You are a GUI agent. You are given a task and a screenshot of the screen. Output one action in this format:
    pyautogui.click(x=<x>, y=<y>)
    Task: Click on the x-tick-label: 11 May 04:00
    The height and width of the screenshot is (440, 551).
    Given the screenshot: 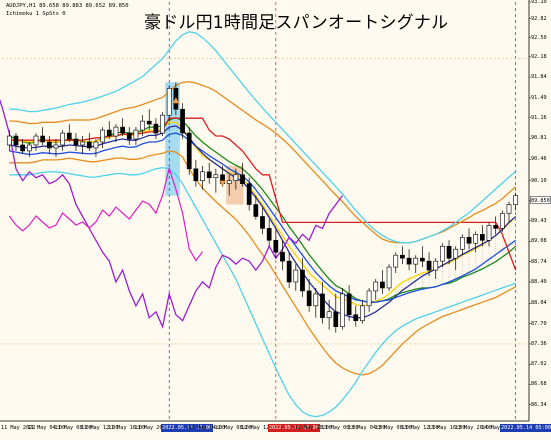 What is the action you would take?
    pyautogui.click(x=46, y=428)
    